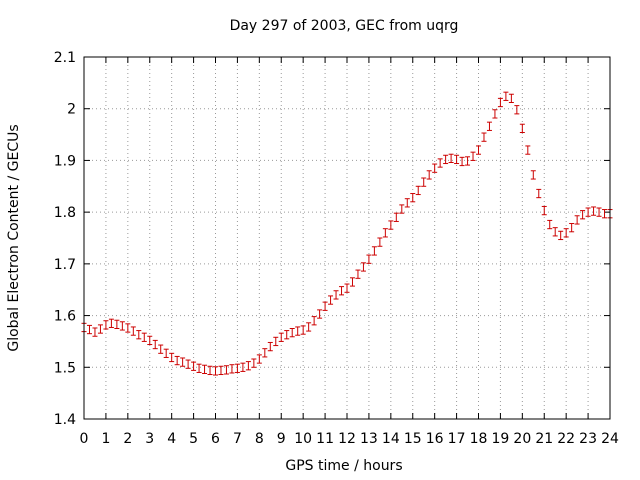  I want to click on y-tick-label: 2, so click(71, 110).